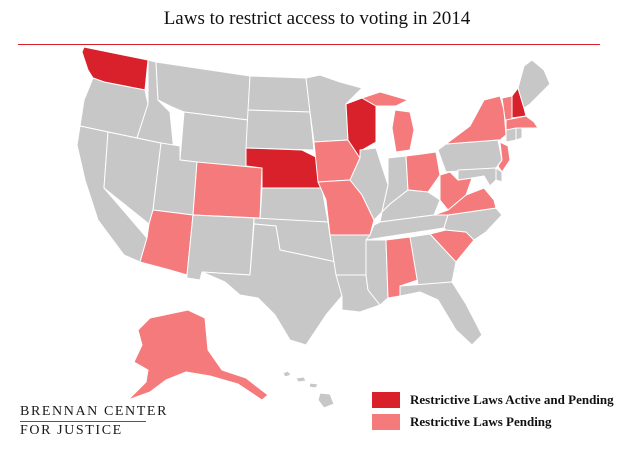  What do you see at coordinates (441, 313) in the screenshot?
I see `state-fl` at bounding box center [441, 313].